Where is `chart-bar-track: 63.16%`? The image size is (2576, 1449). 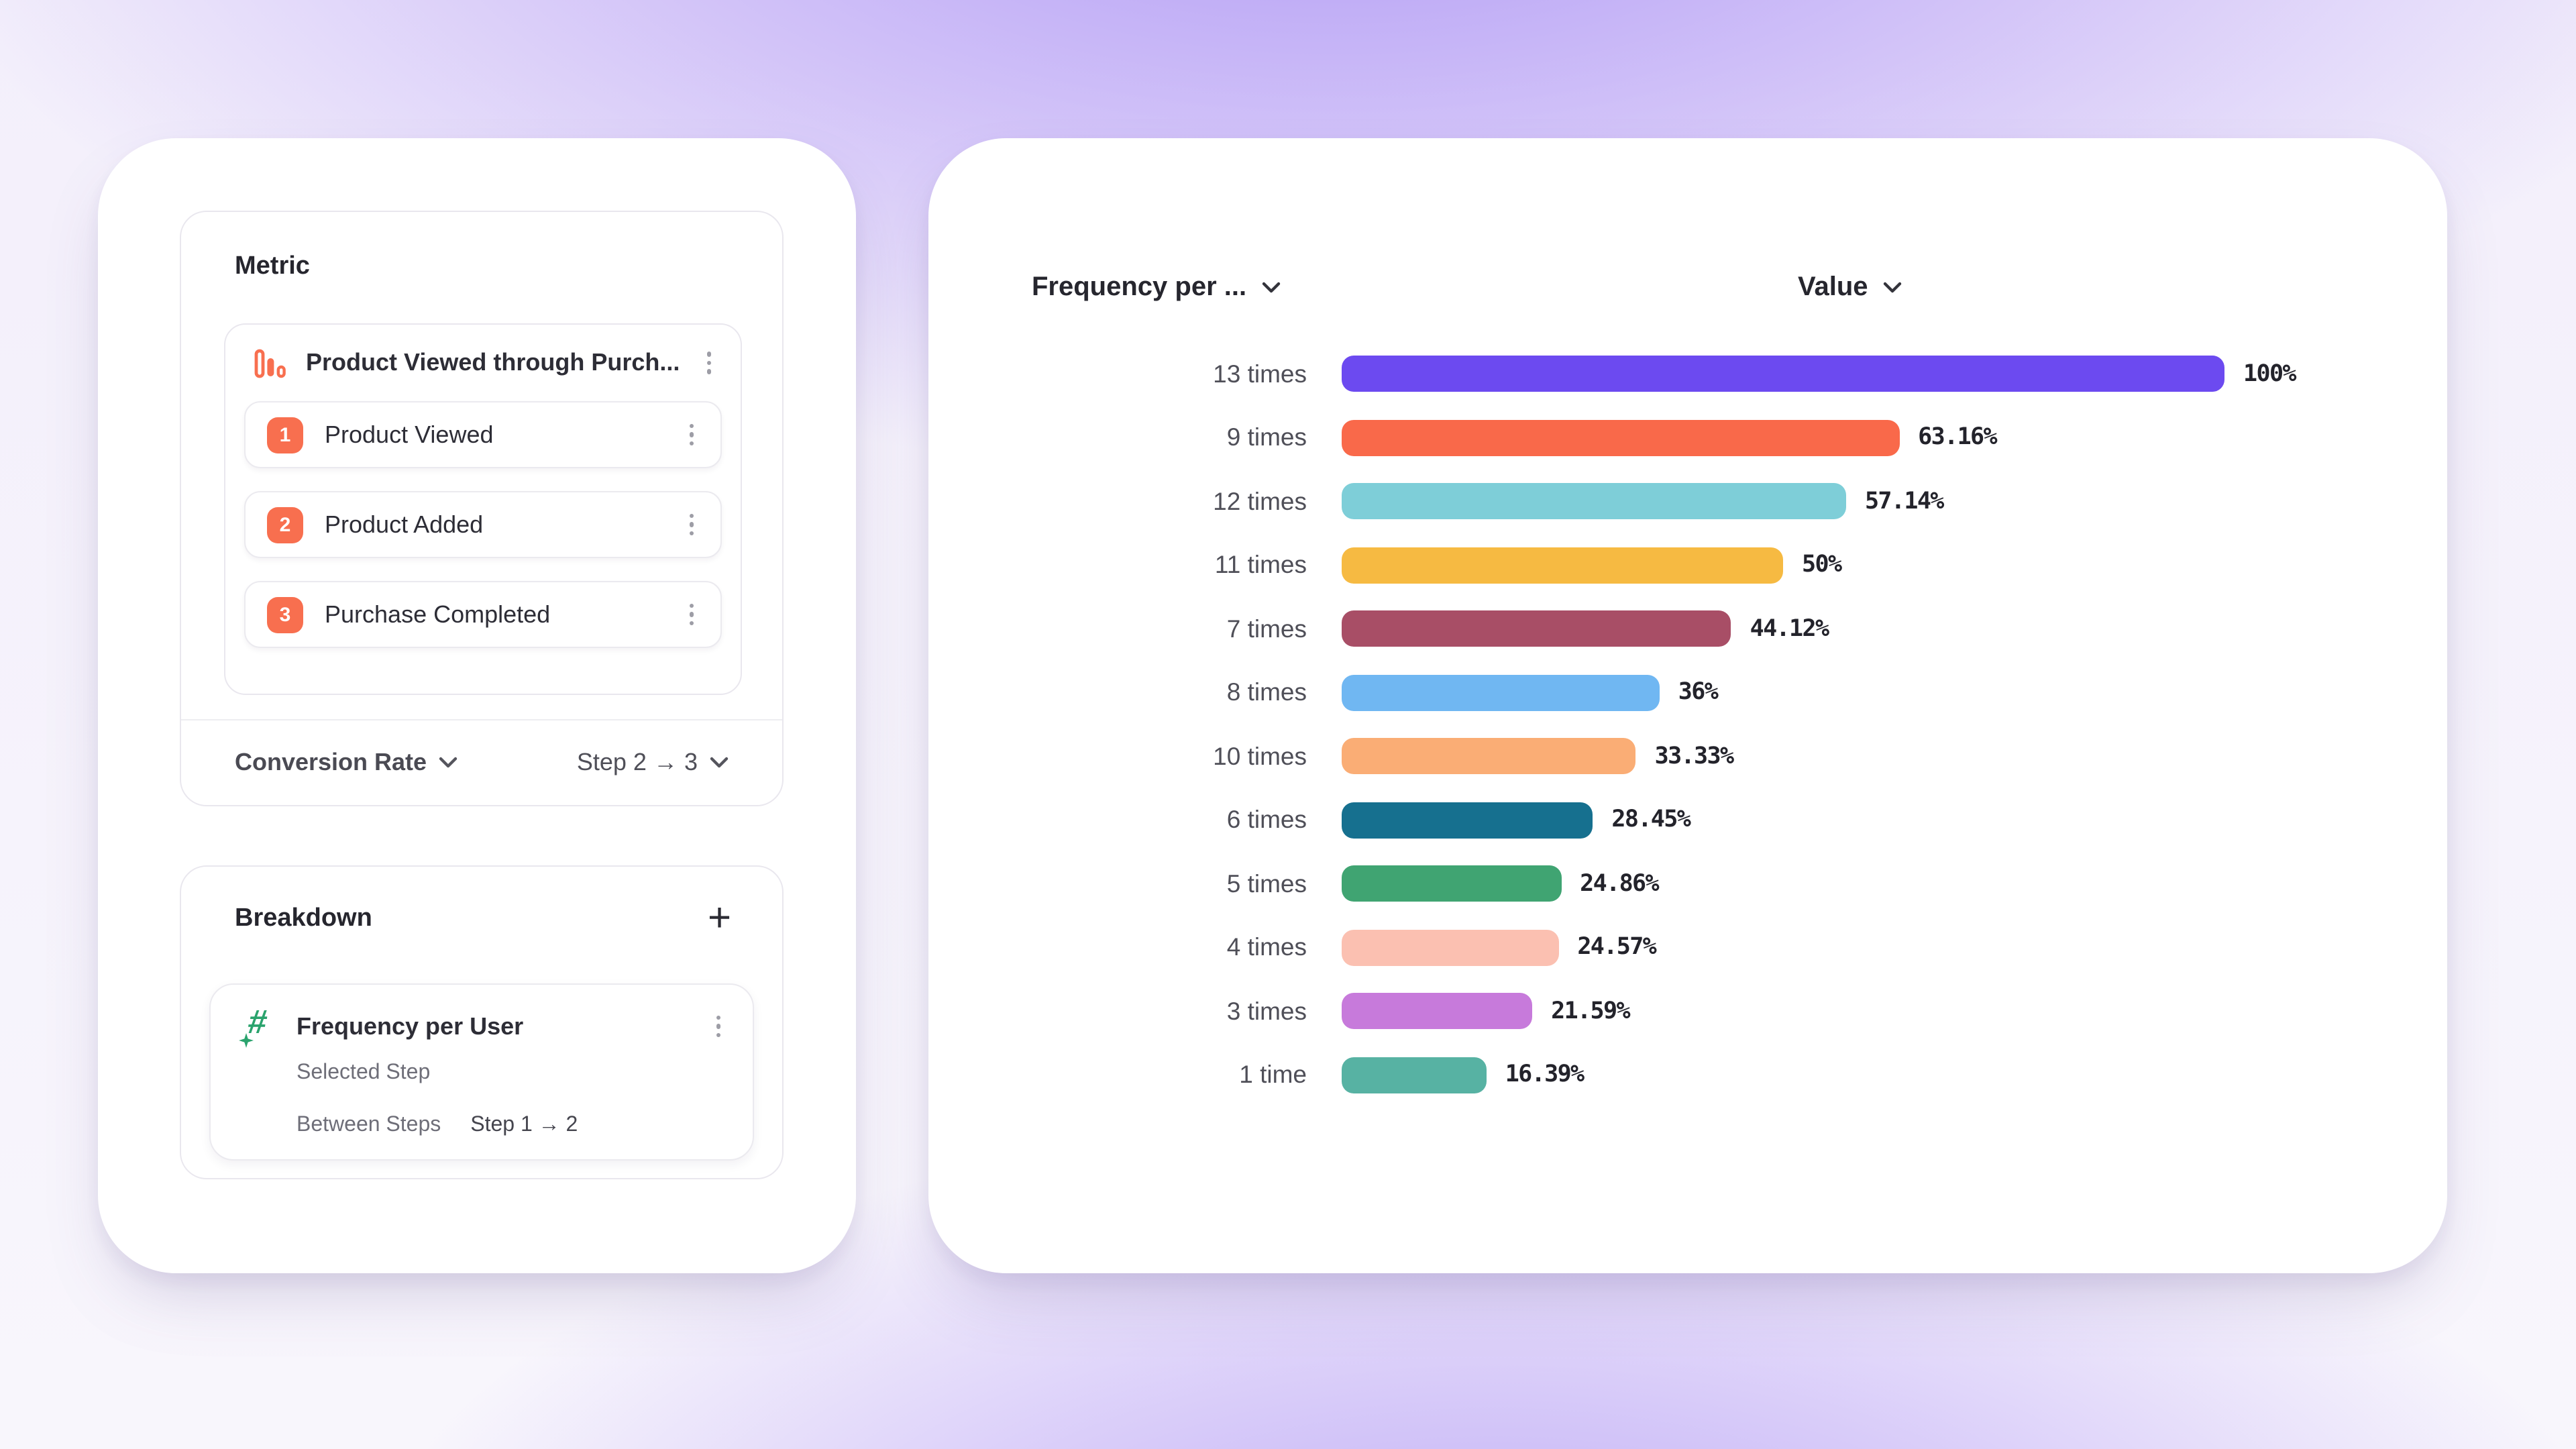 chart-bar-track: 63.16% is located at coordinates (1894, 437).